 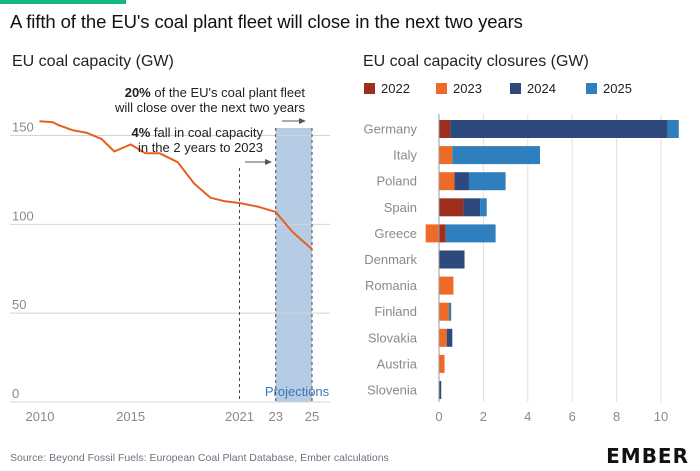 I want to click on brand-accent-bar, so click(x=63, y=2).